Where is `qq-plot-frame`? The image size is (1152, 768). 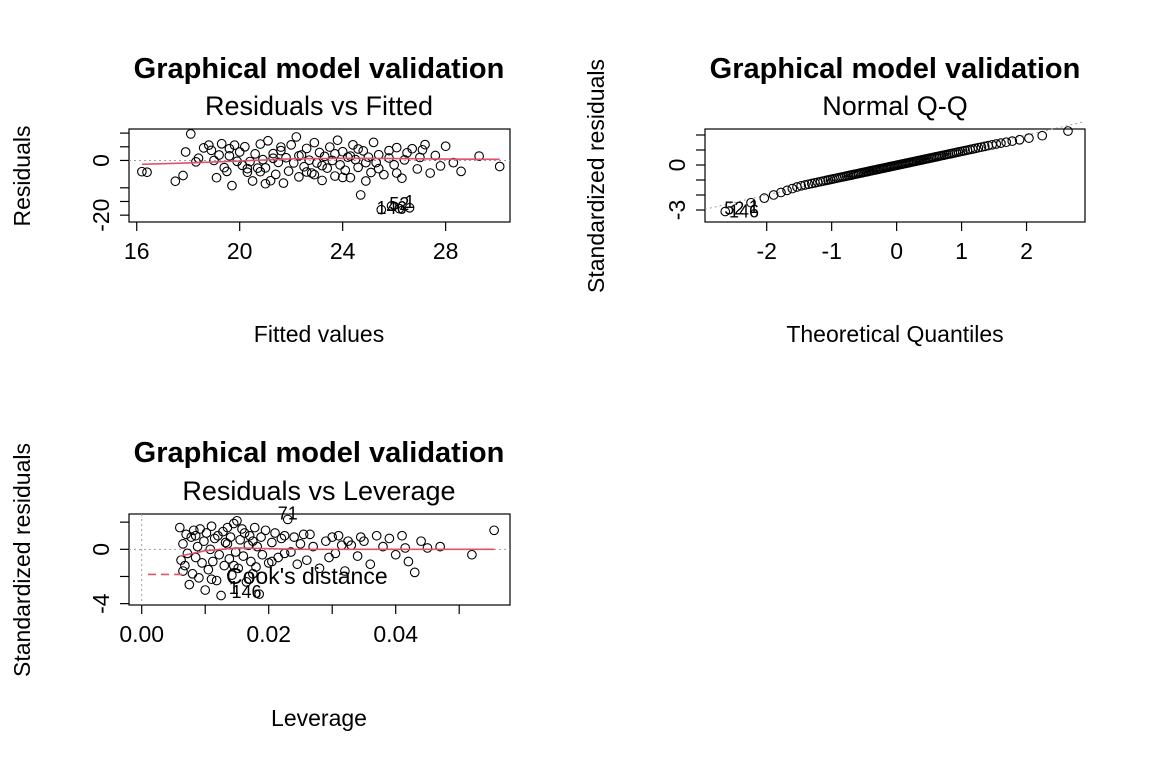
qq-plot-frame is located at coordinates (895, 175).